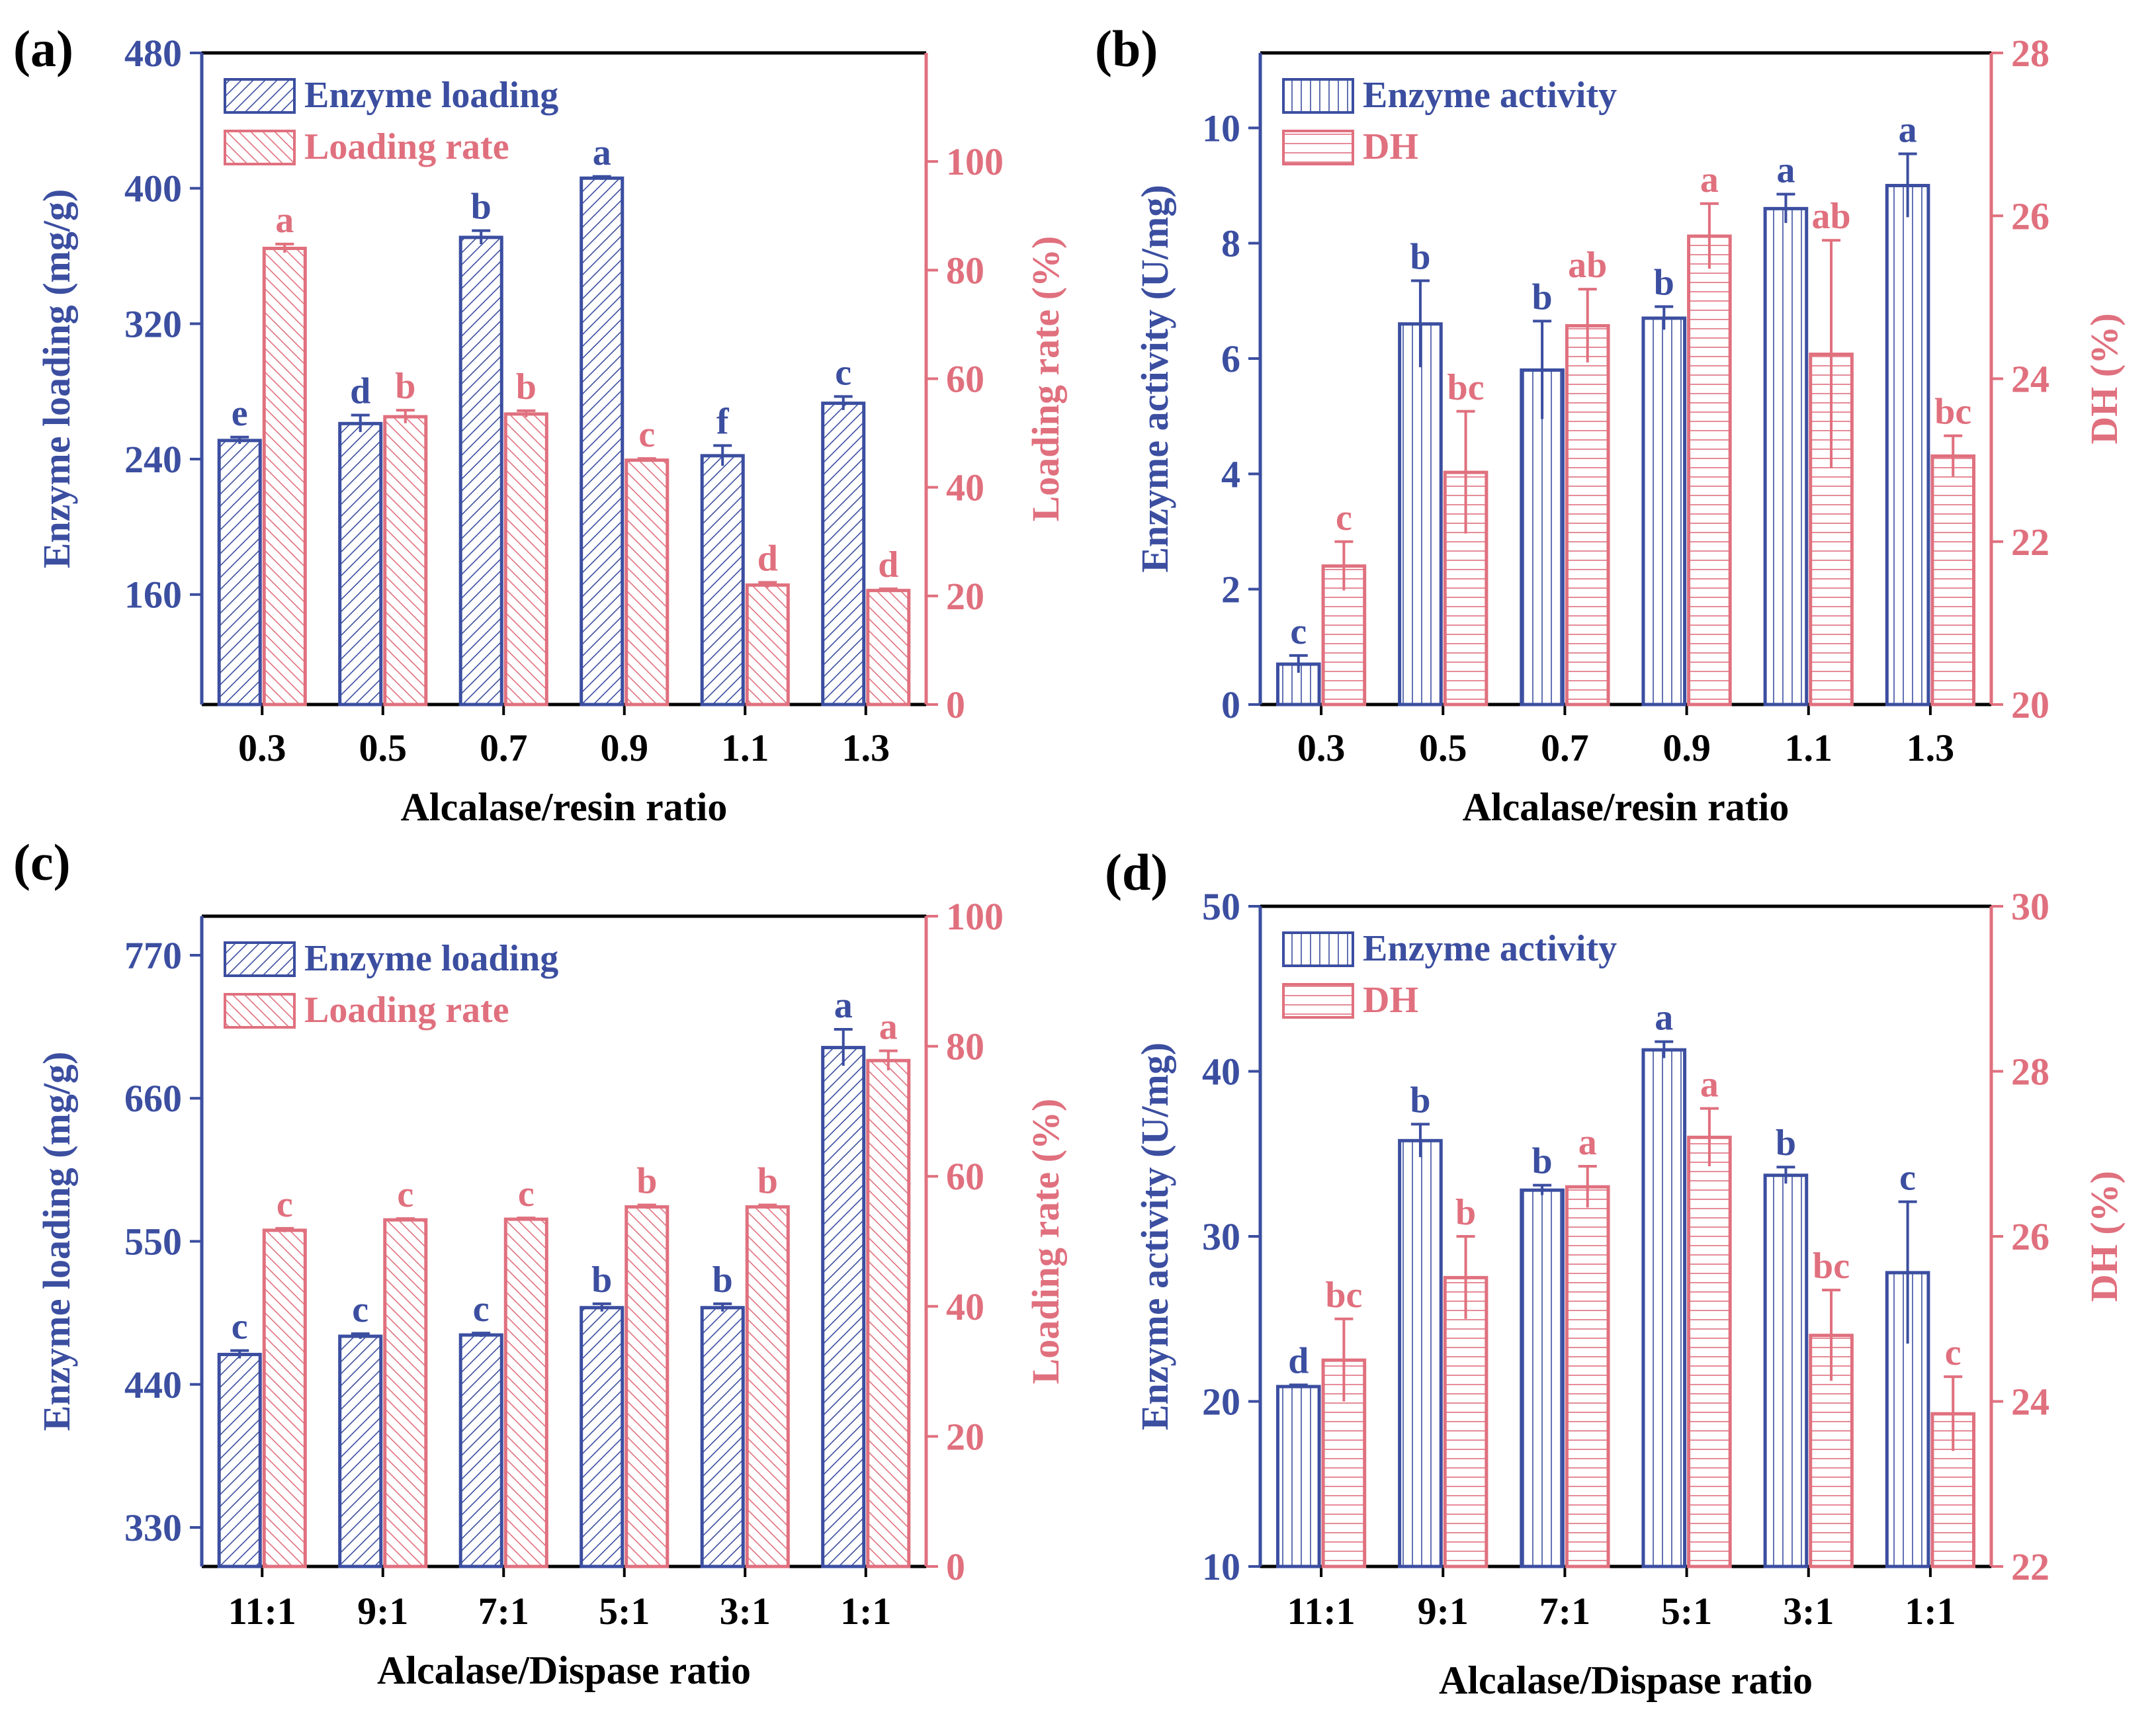 This screenshot has width=2156, height=1712. I want to click on x-tick-label: 1:1, so click(1930, 1611).